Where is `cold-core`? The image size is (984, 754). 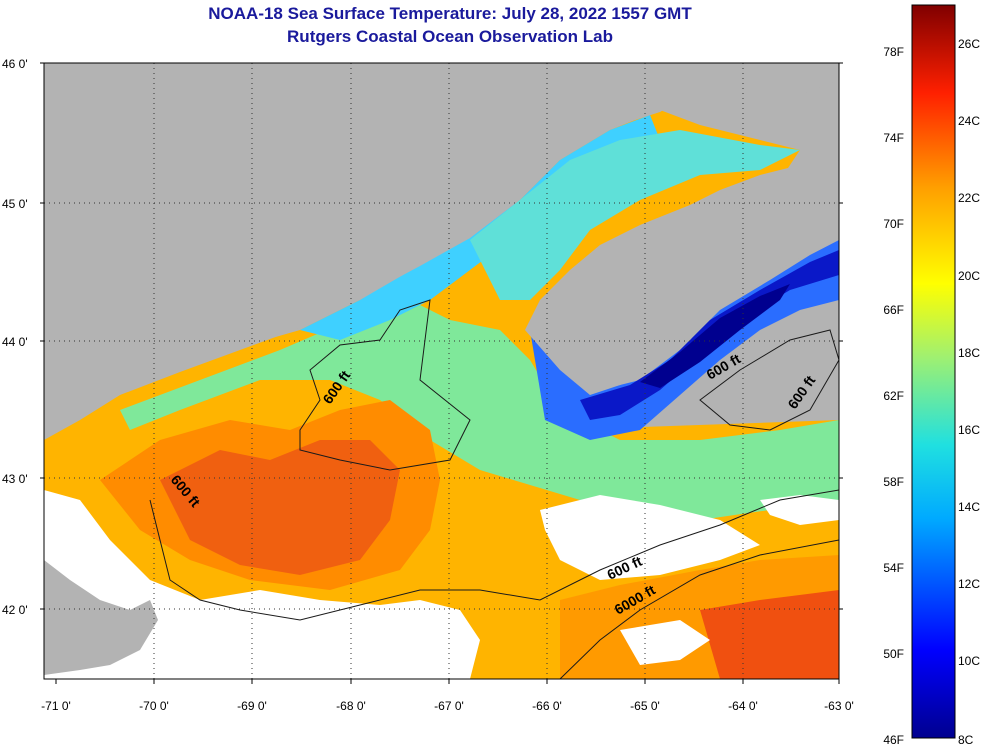 cold-core is located at coordinates (715, 336).